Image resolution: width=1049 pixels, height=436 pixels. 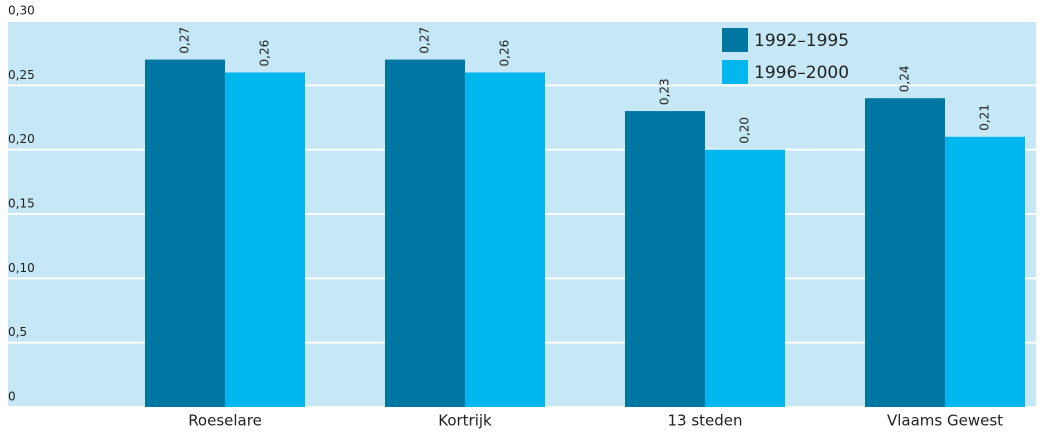 I want to click on value-label: 0,23, so click(x=665, y=91).